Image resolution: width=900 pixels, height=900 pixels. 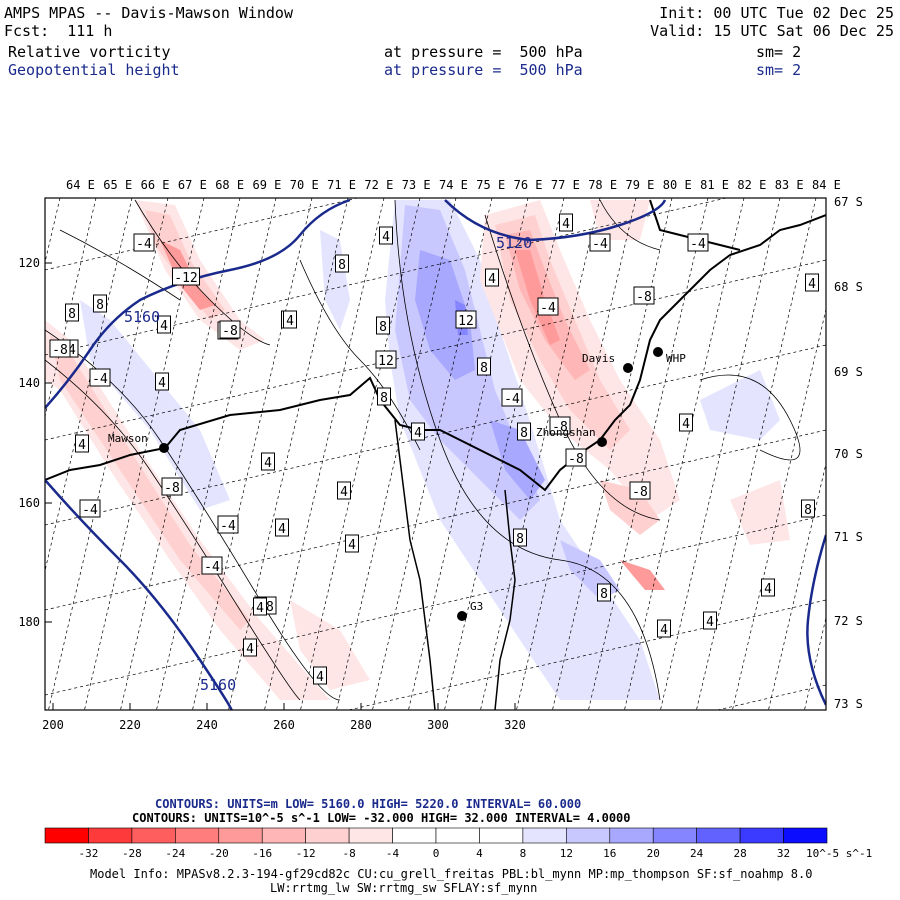 I want to click on station-marker, so click(x=164, y=448).